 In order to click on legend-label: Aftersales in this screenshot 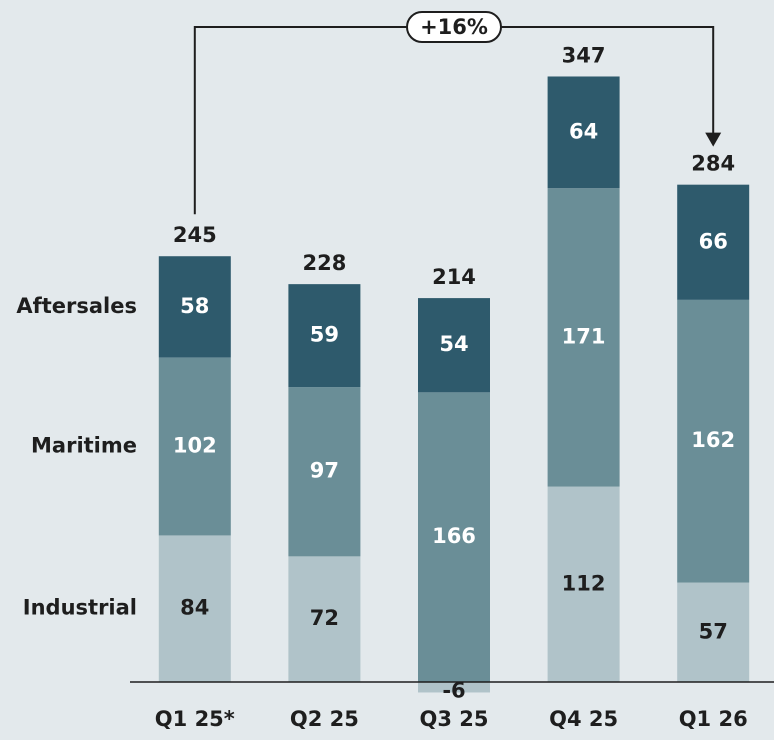, I will do `click(76, 306)`.